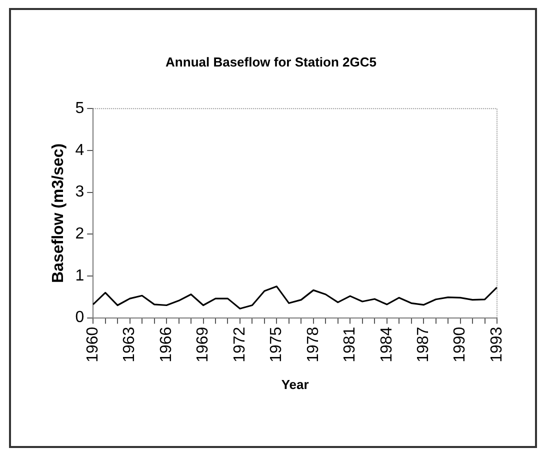 The width and height of the screenshot is (552, 457). I want to click on y-tick-label: 0, so click(79, 317).